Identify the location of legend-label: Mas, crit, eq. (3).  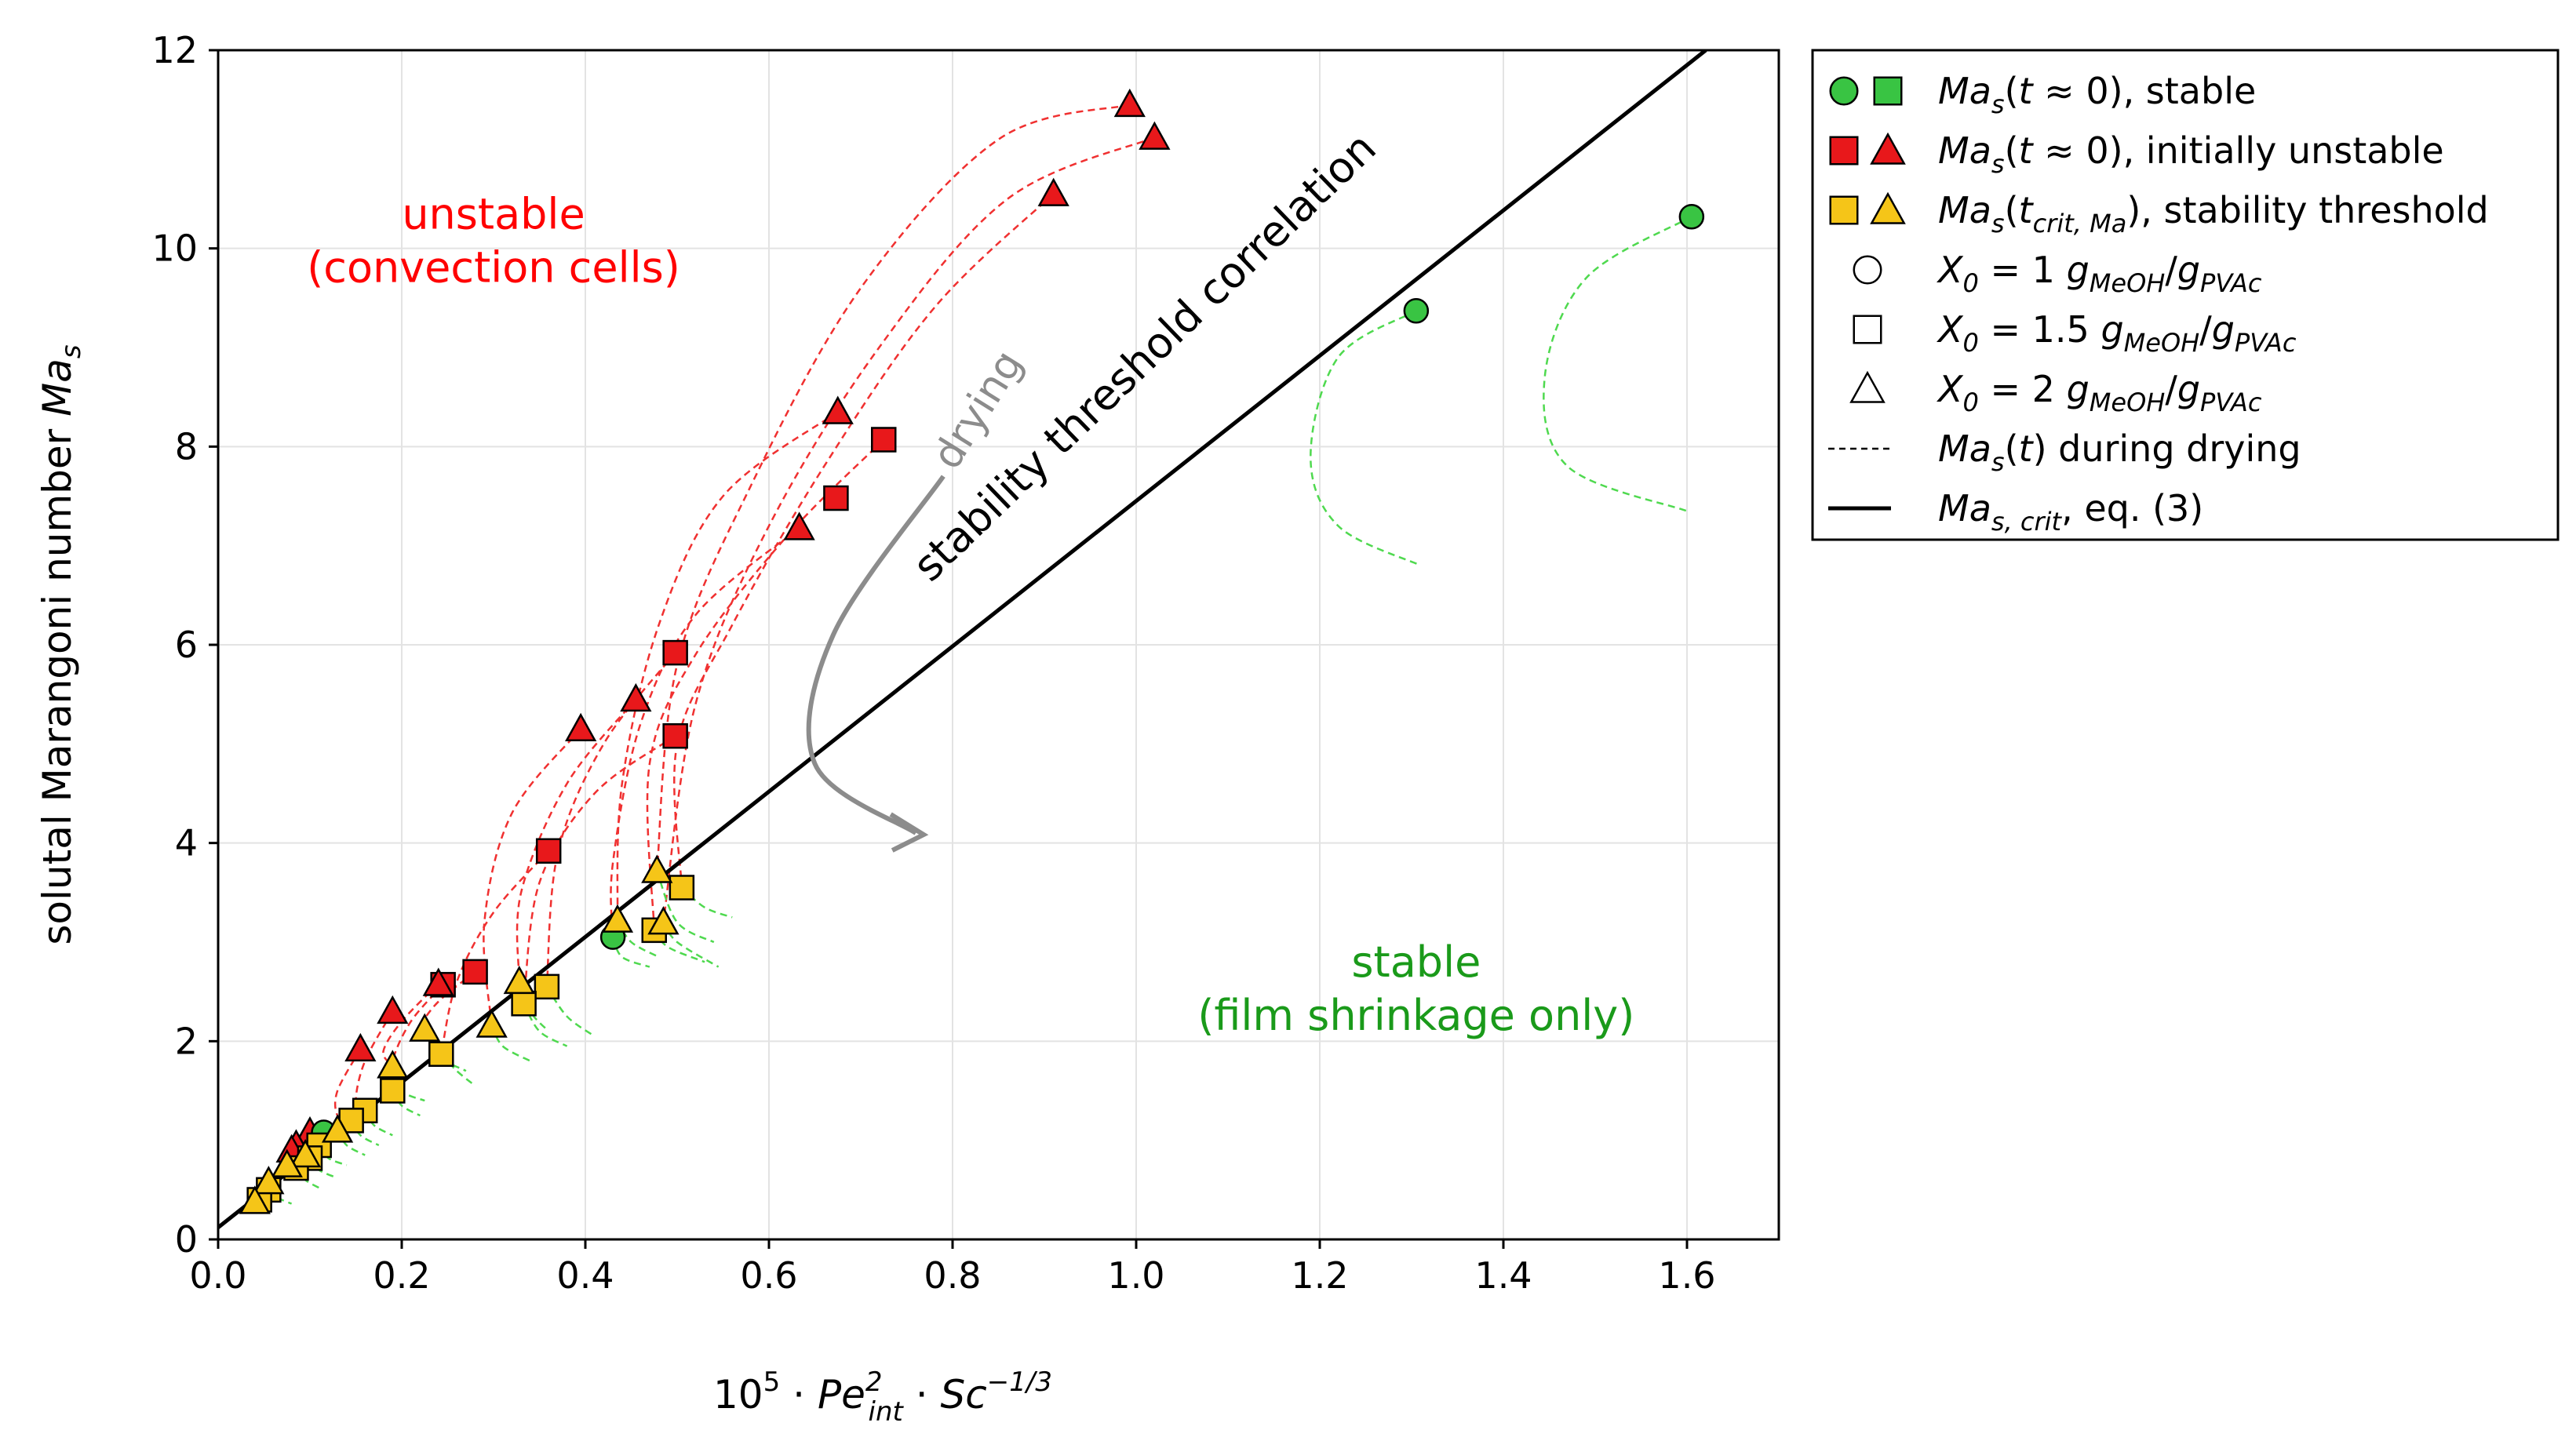
(2070, 512).